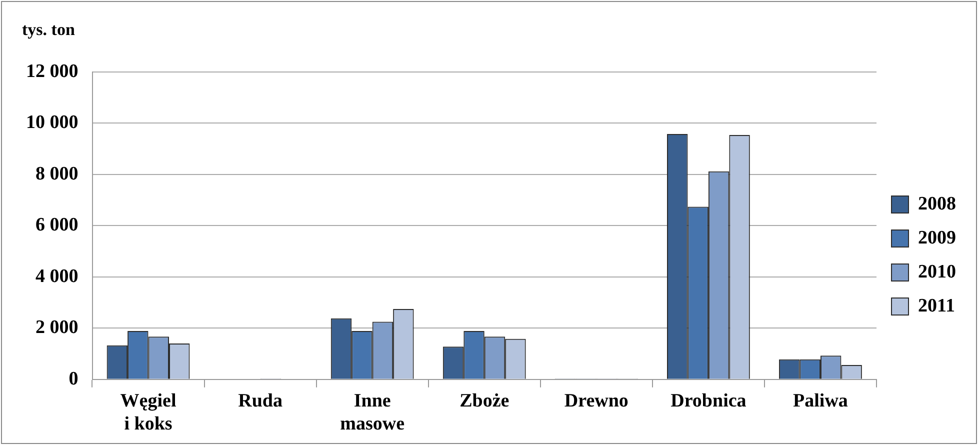  What do you see at coordinates (57, 327) in the screenshot?
I see `y-tick-label: 2 000` at bounding box center [57, 327].